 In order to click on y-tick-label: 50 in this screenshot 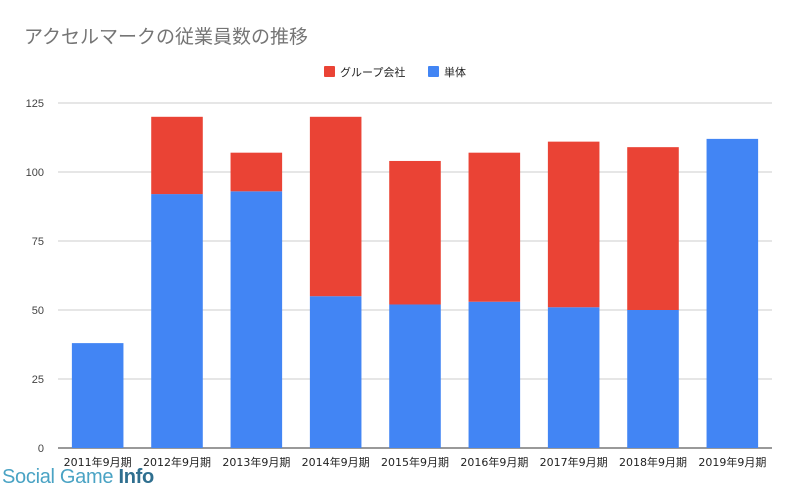, I will do `click(38, 311)`.